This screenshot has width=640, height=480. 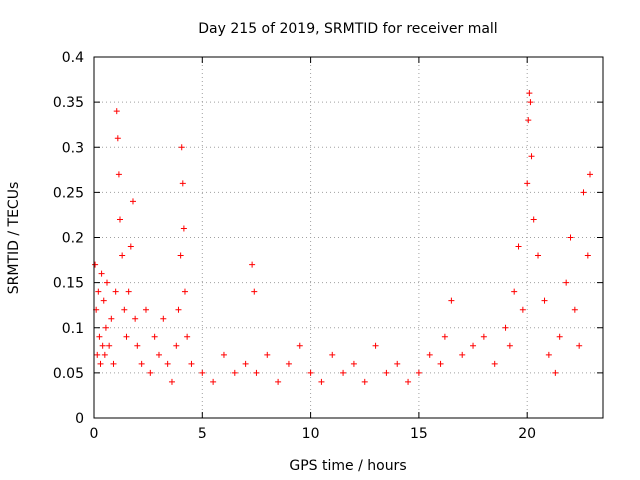 I want to click on y-tick-label: 0.25, so click(x=68, y=193).